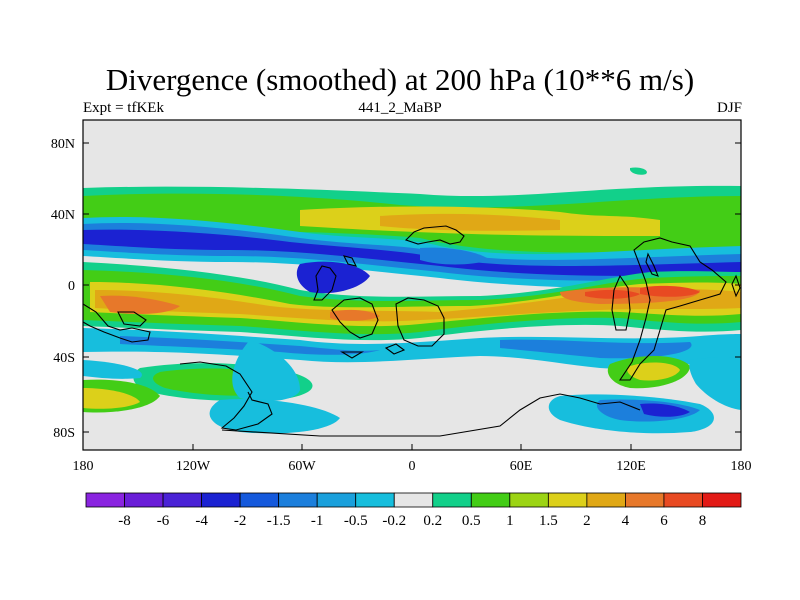  What do you see at coordinates (64, 433) in the screenshot?
I see `lat-label: 80S` at bounding box center [64, 433].